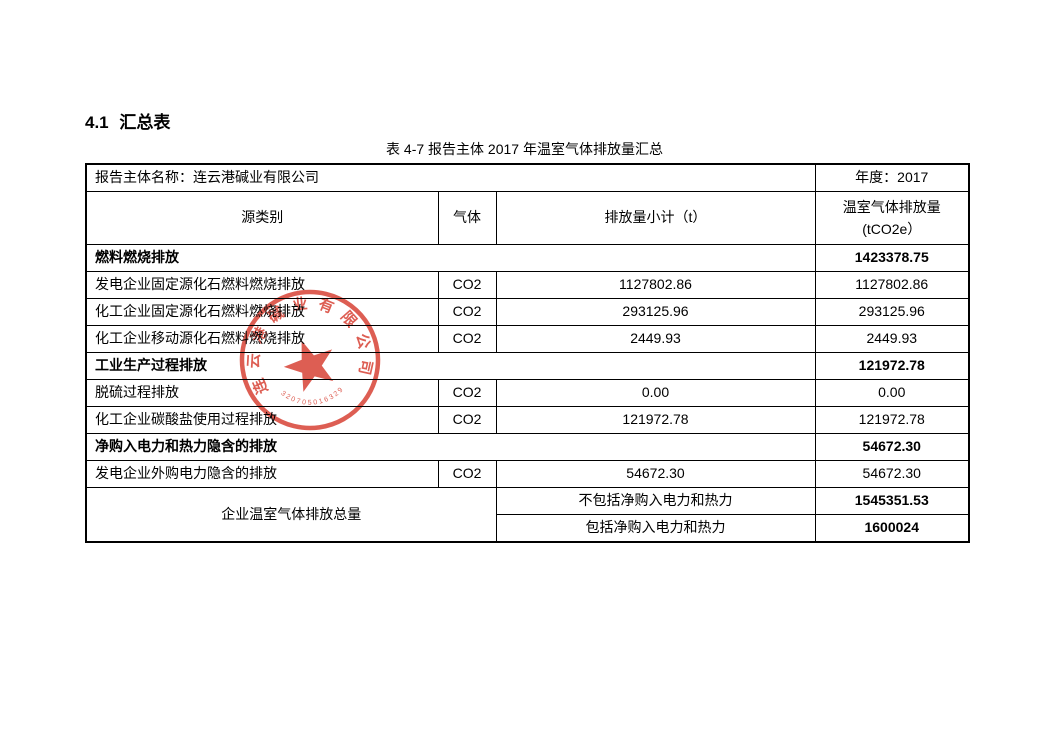 The height and width of the screenshot is (739, 1049). What do you see at coordinates (892, 285) in the screenshot?
I see `row-total: 1127802.86` at bounding box center [892, 285].